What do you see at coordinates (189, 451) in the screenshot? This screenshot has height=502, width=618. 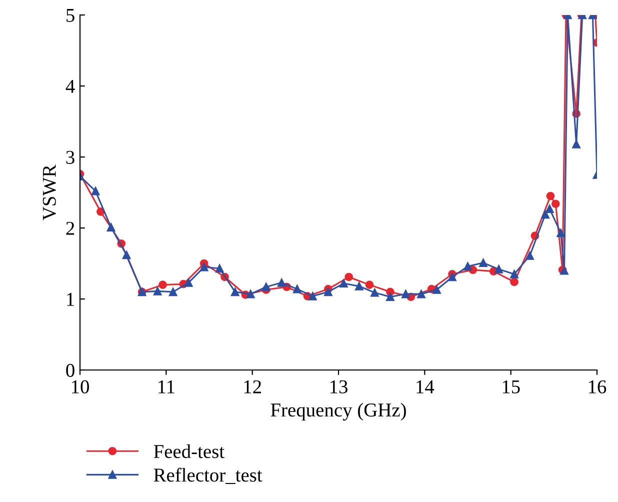 I see `legend-label: Feed-test` at bounding box center [189, 451].